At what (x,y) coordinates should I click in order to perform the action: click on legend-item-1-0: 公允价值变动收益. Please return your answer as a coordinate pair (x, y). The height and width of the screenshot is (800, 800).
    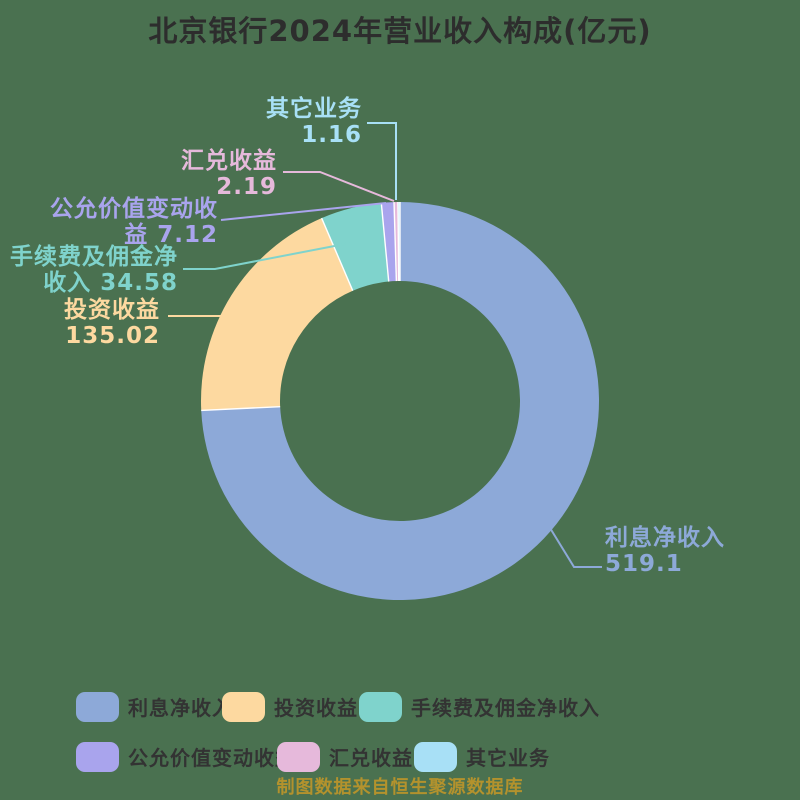
    Looking at the image, I should click on (186, 756).